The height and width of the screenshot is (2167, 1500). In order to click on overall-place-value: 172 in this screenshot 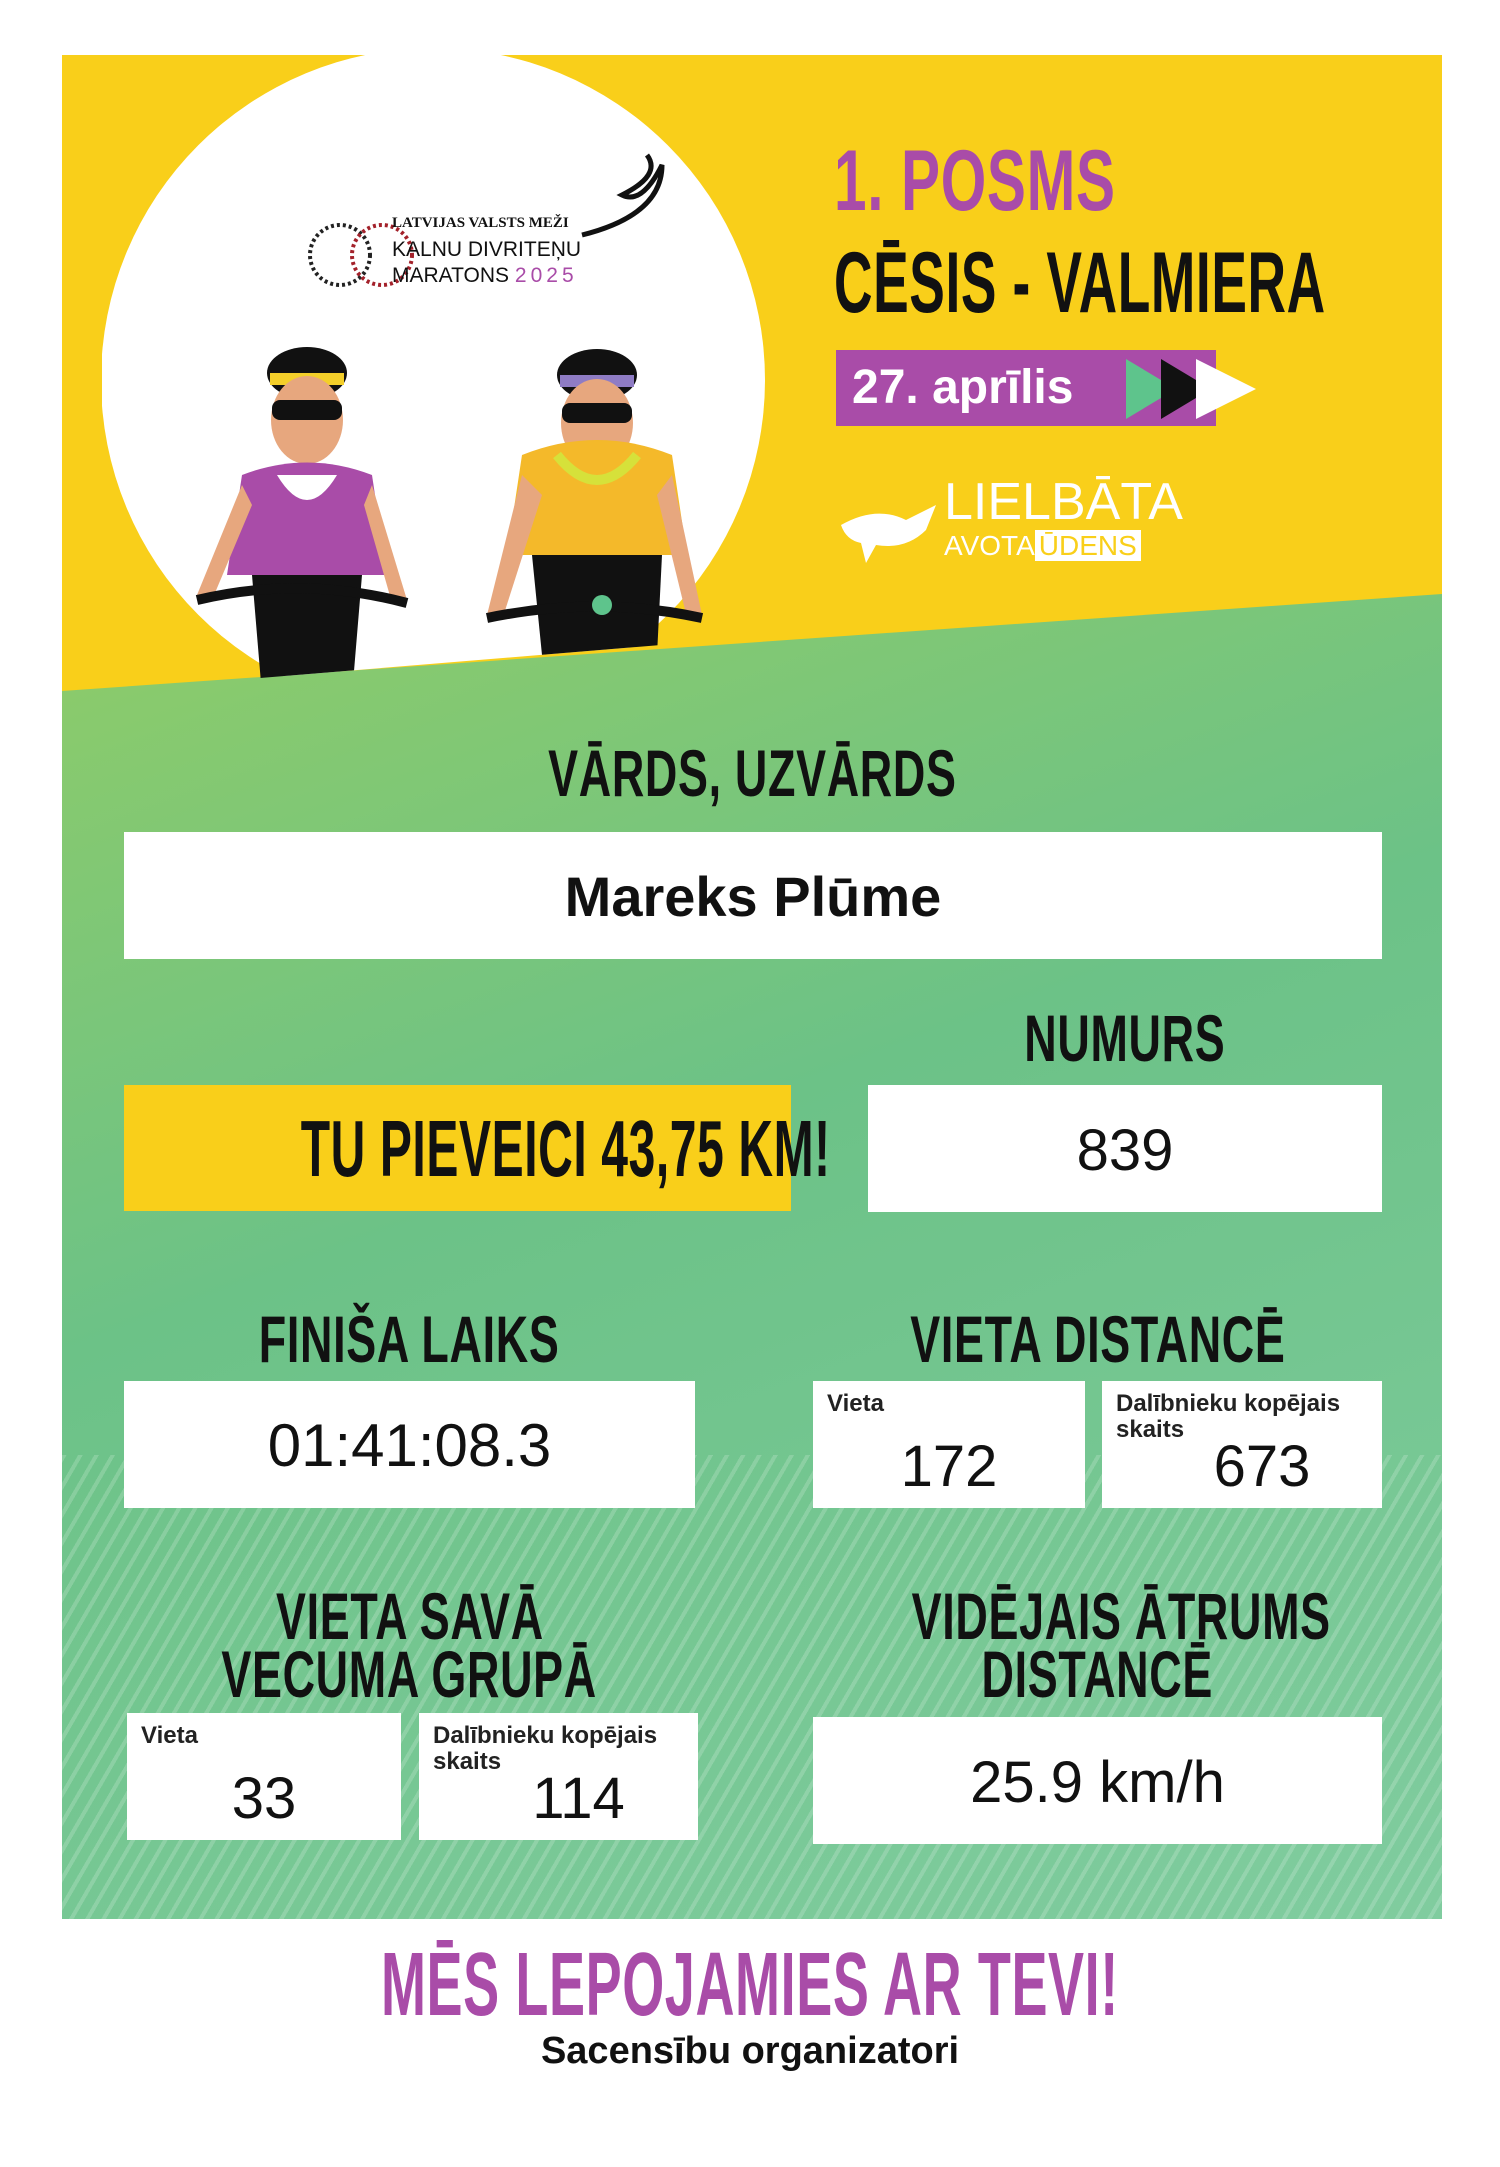, I will do `click(949, 1466)`.